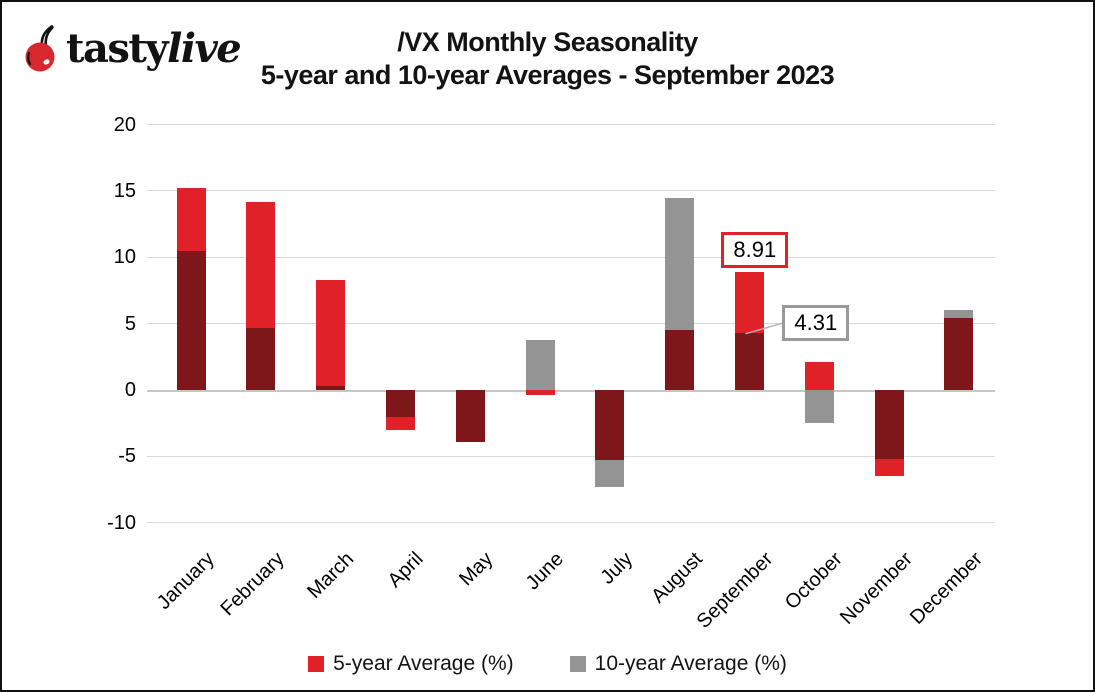 This screenshot has width=1095, height=692. What do you see at coordinates (617, 568) in the screenshot?
I see `x-label-july: July` at bounding box center [617, 568].